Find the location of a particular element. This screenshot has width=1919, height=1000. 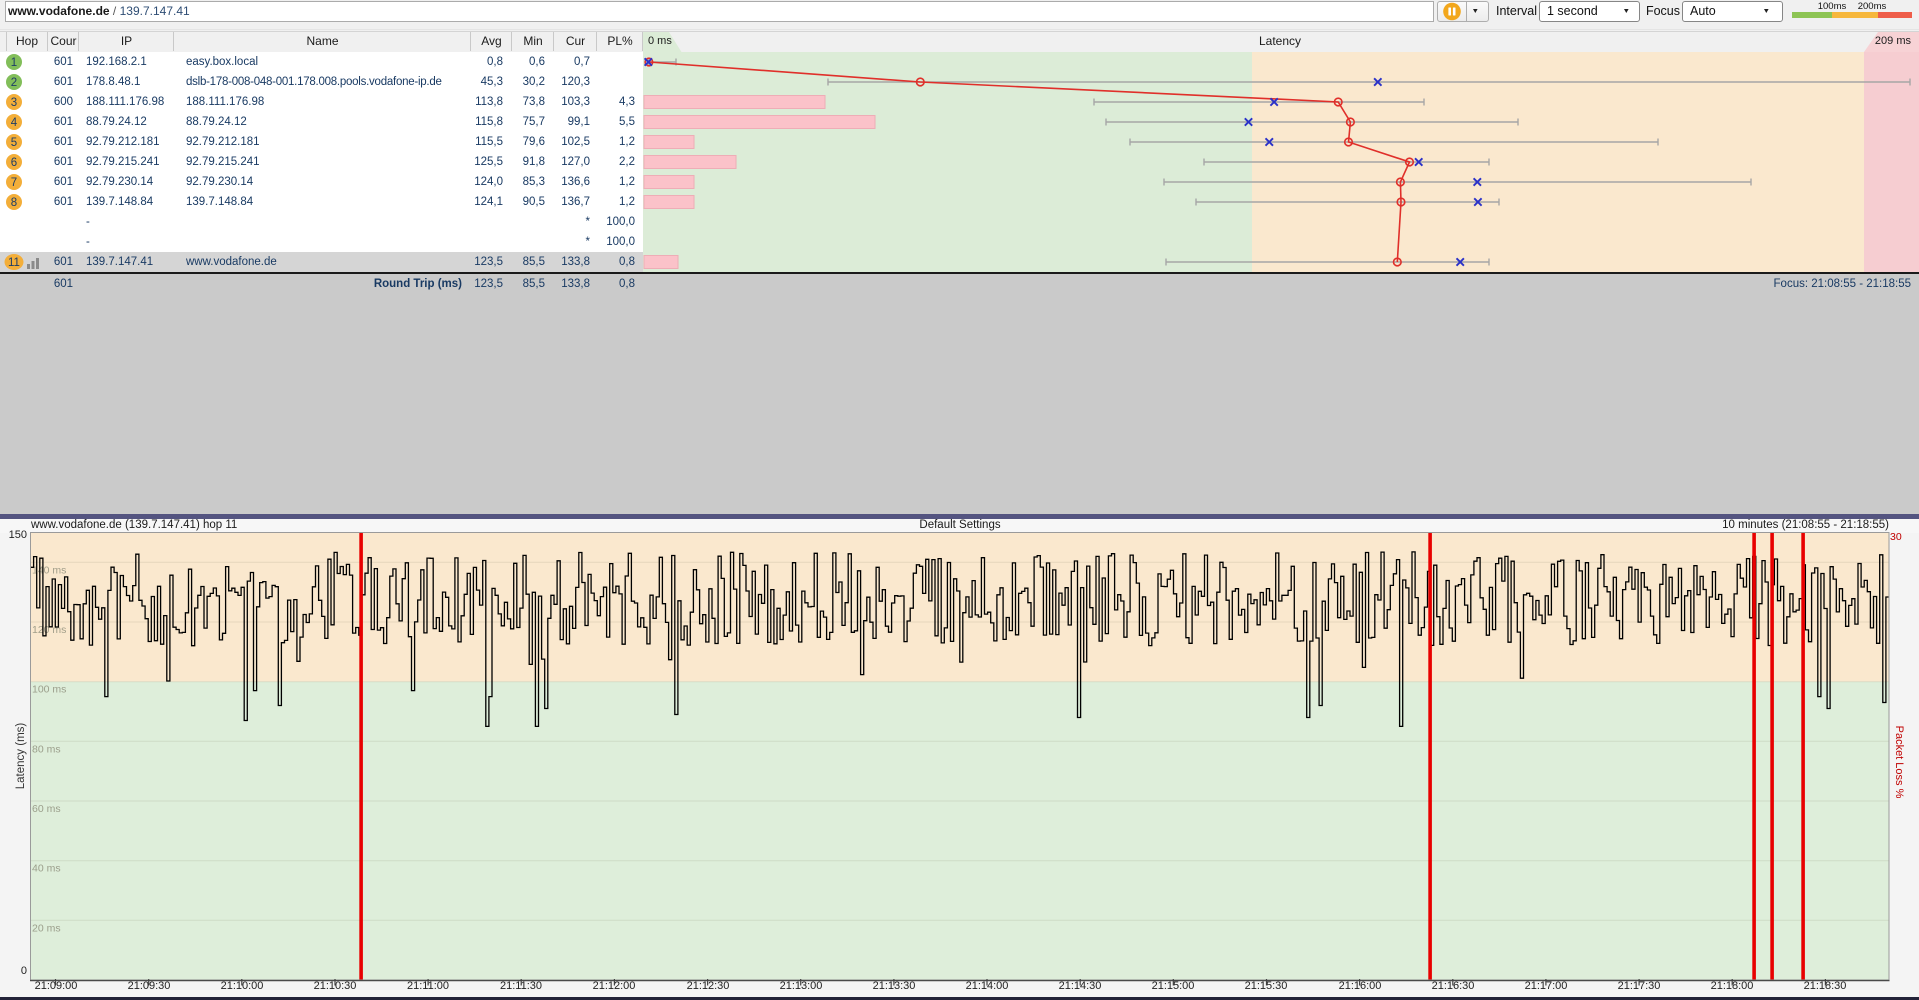

svg-text: 140 ms is located at coordinates (49, 570).